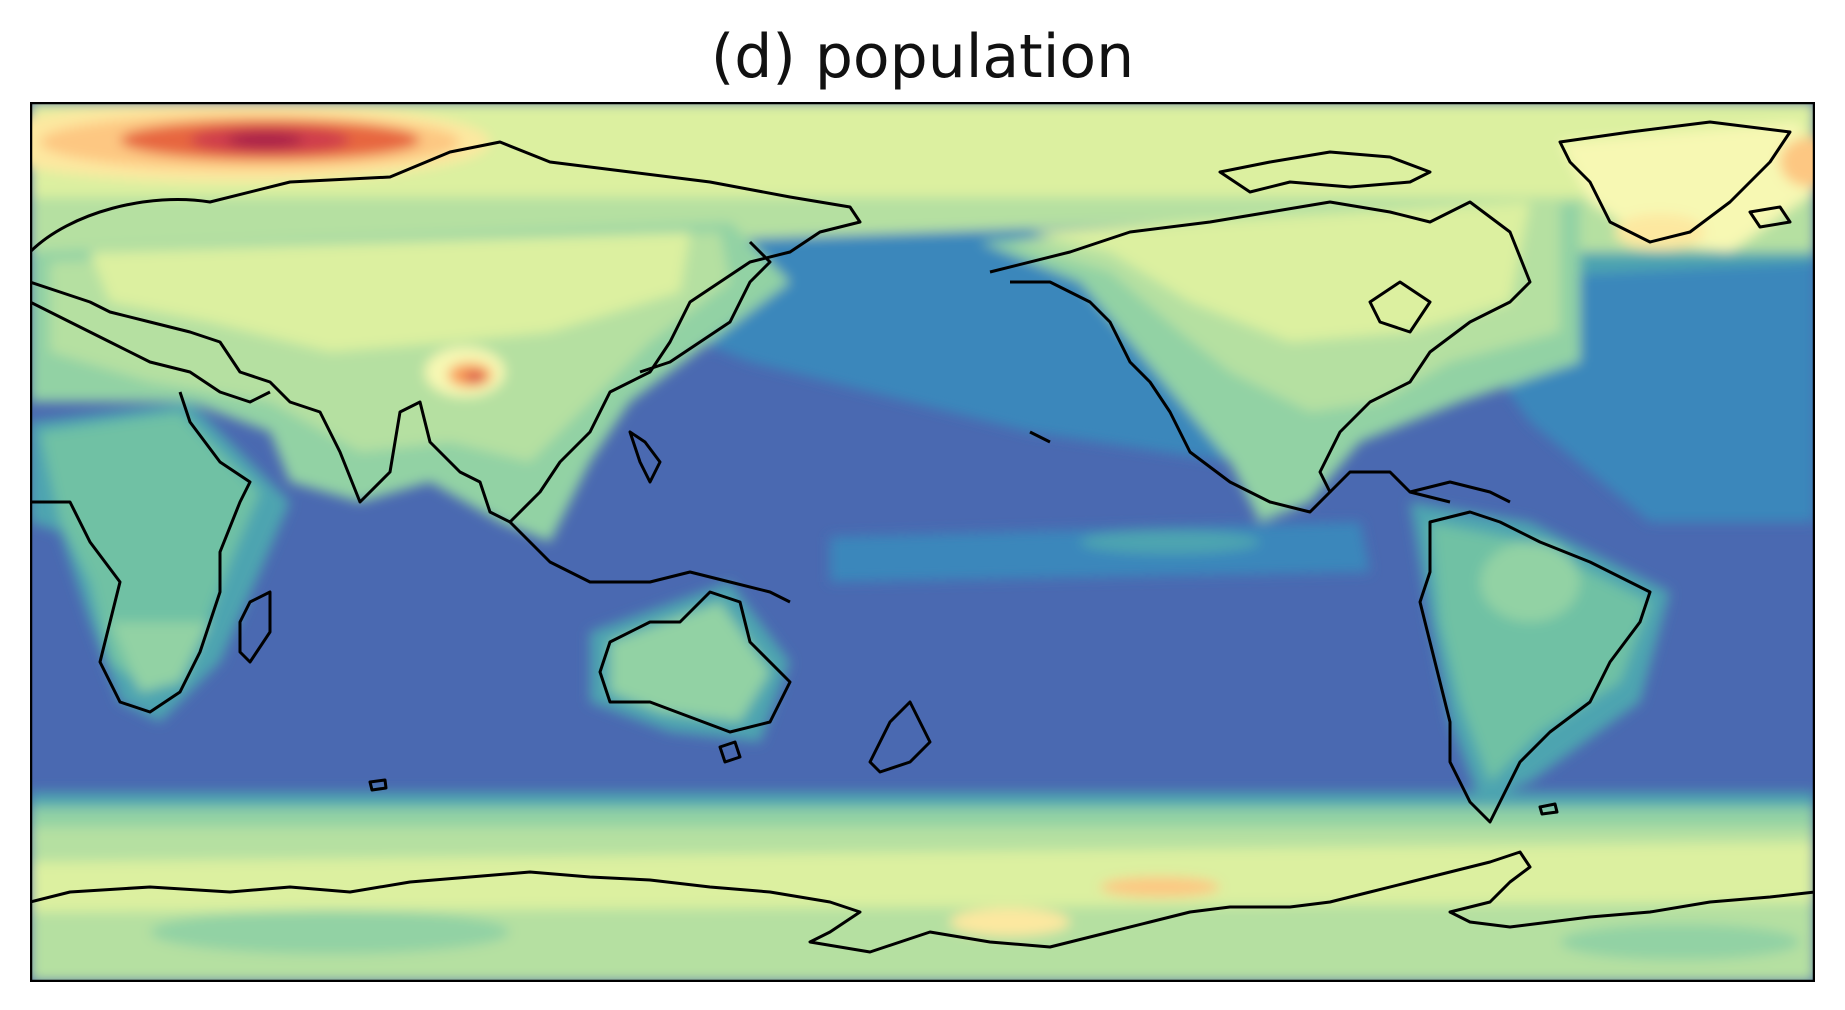 The width and height of the screenshot is (1845, 1010). Describe the element at coordinates (1170, 542) in the screenshot. I see `pacific-tropic-light` at that location.